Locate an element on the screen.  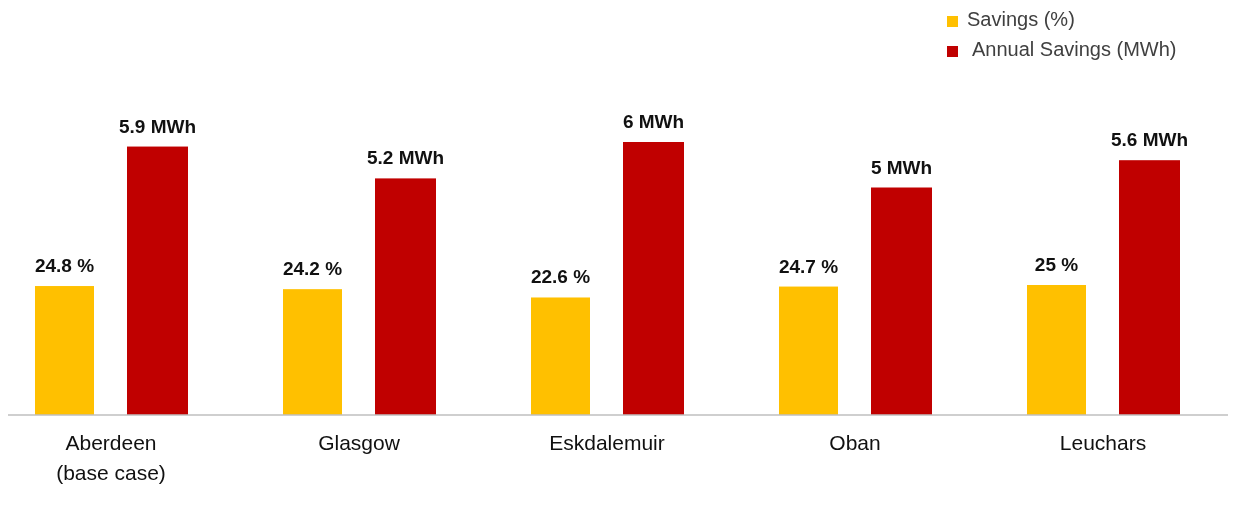
data-label: 6 MWh is located at coordinates (653, 121).